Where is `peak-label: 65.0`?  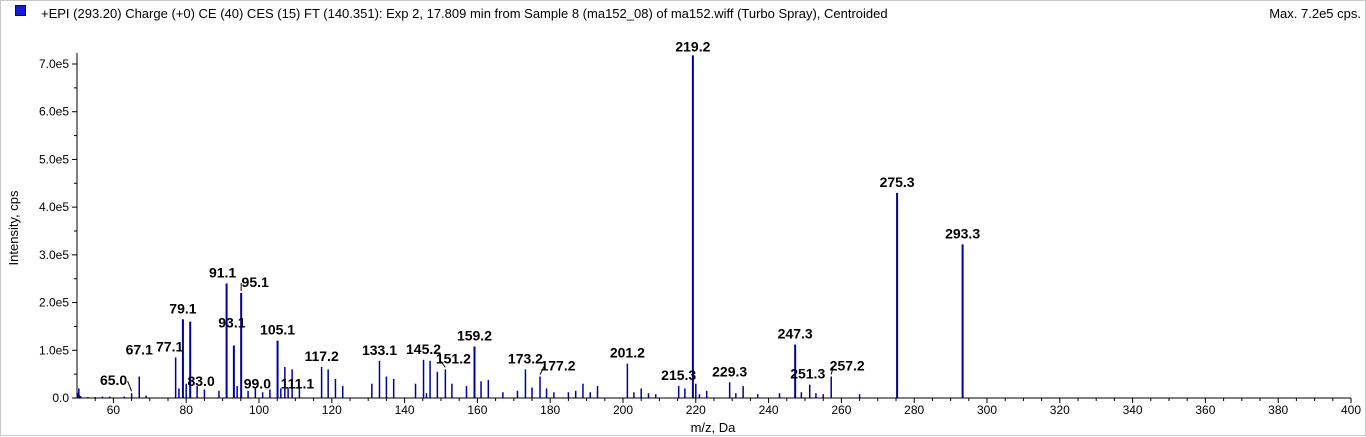
peak-label: 65.0 is located at coordinates (113, 380).